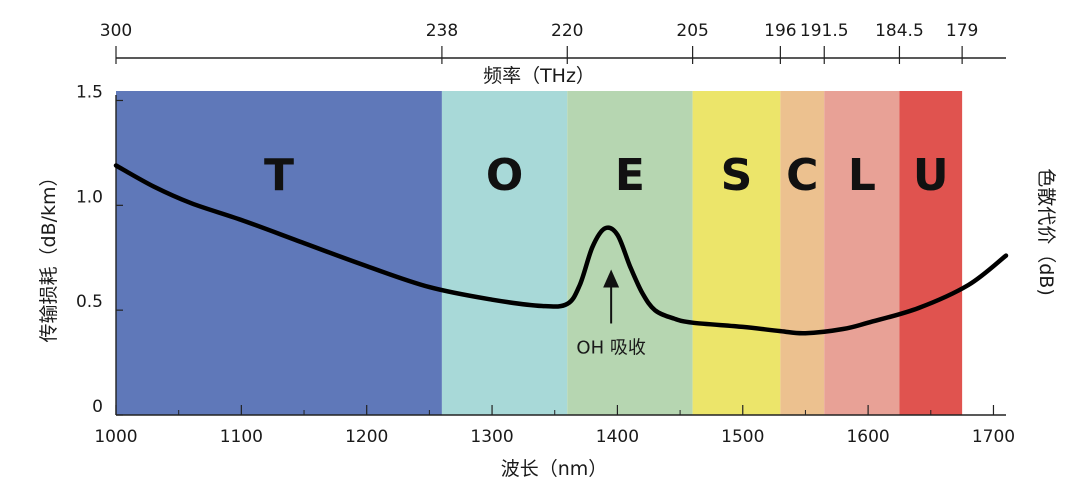 This screenshot has height=498, width=1080. Describe the element at coordinates (491, 437) in the screenshot. I see `x-tick-label: 1300` at that location.